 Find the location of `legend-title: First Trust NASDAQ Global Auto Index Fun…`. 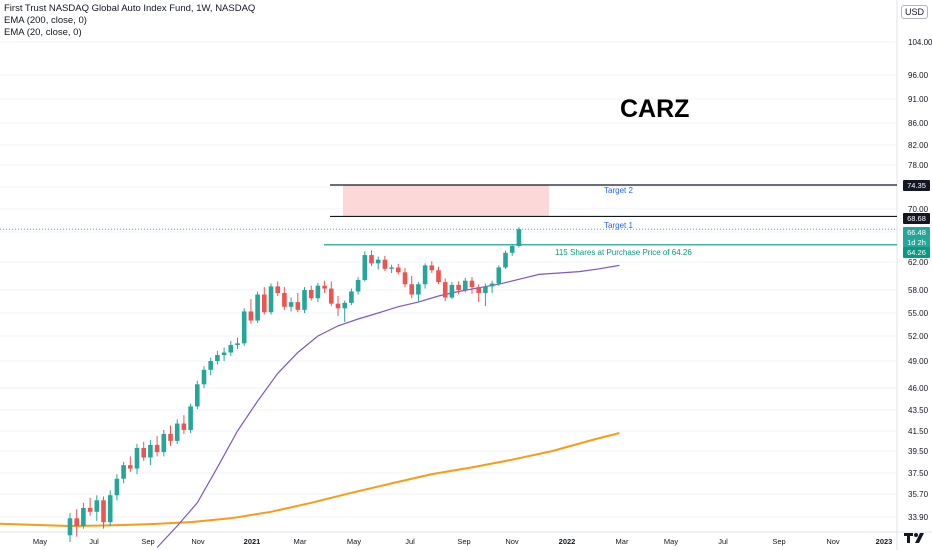

legend-title: First Trust NASDAQ Global Auto Index Fun… is located at coordinates (130, 8).